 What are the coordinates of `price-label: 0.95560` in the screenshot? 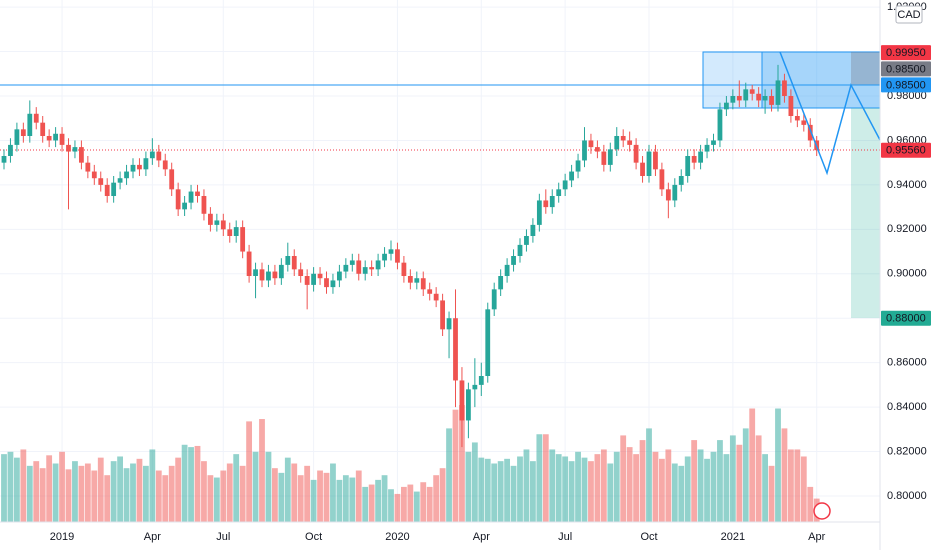 It's located at (906, 150).